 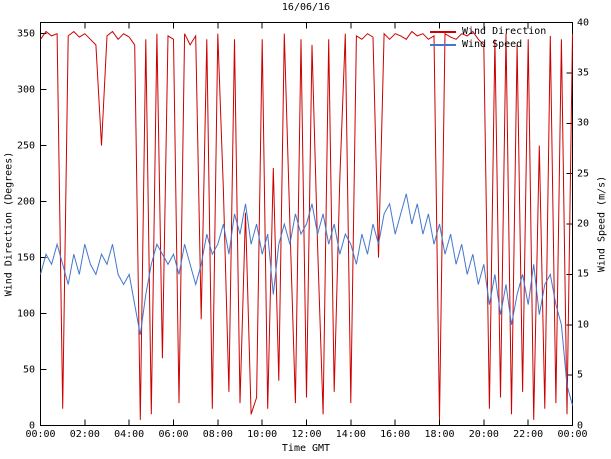 What do you see at coordinates (350, 434) in the screenshot?
I see `x-axis-tick-label: 14:00` at bounding box center [350, 434].